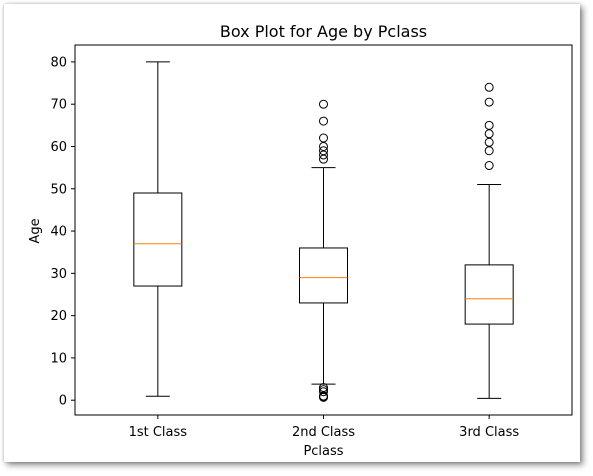 This screenshot has width=593, height=476. I want to click on y-tick-label: 40, so click(58, 232).